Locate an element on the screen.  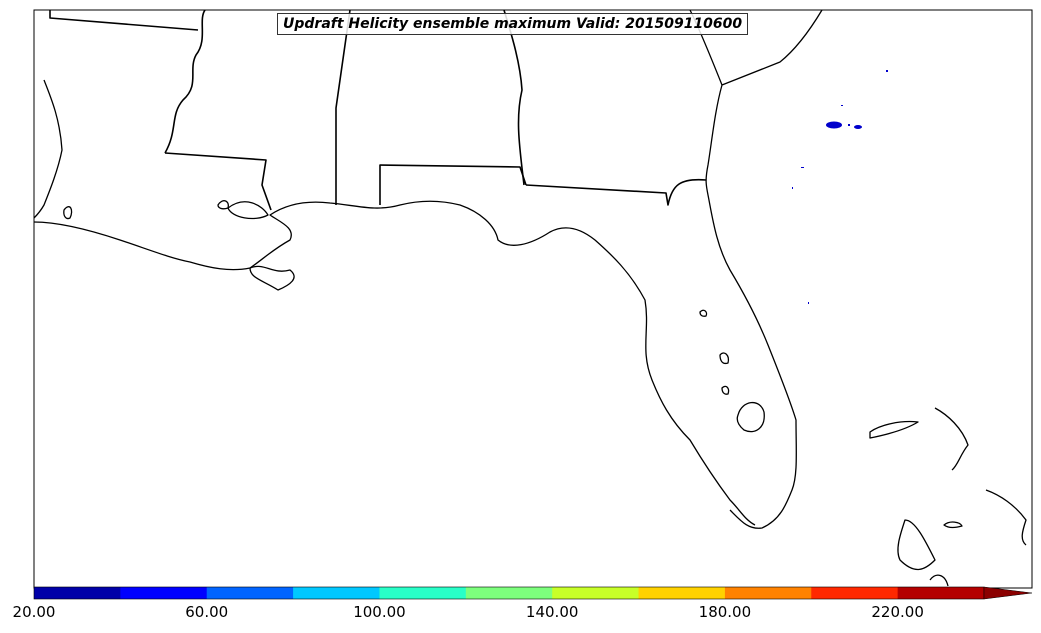
lake-la-west is located at coordinates (68, 213).